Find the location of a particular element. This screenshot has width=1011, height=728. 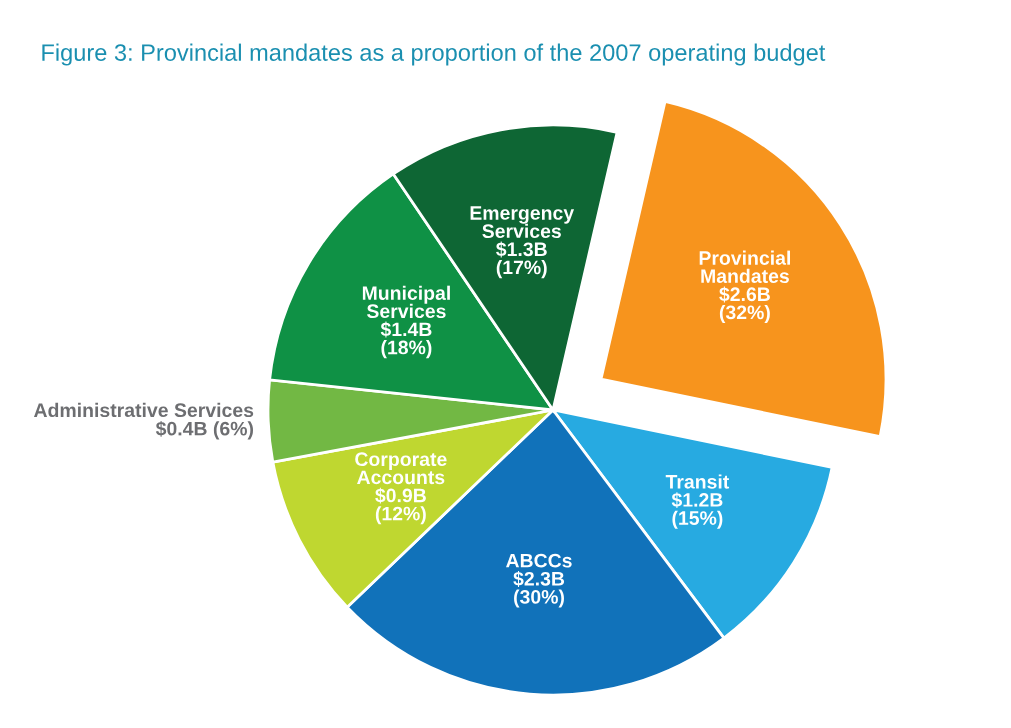

data-label: $1.3B (17%) is located at coordinates (521, 260).